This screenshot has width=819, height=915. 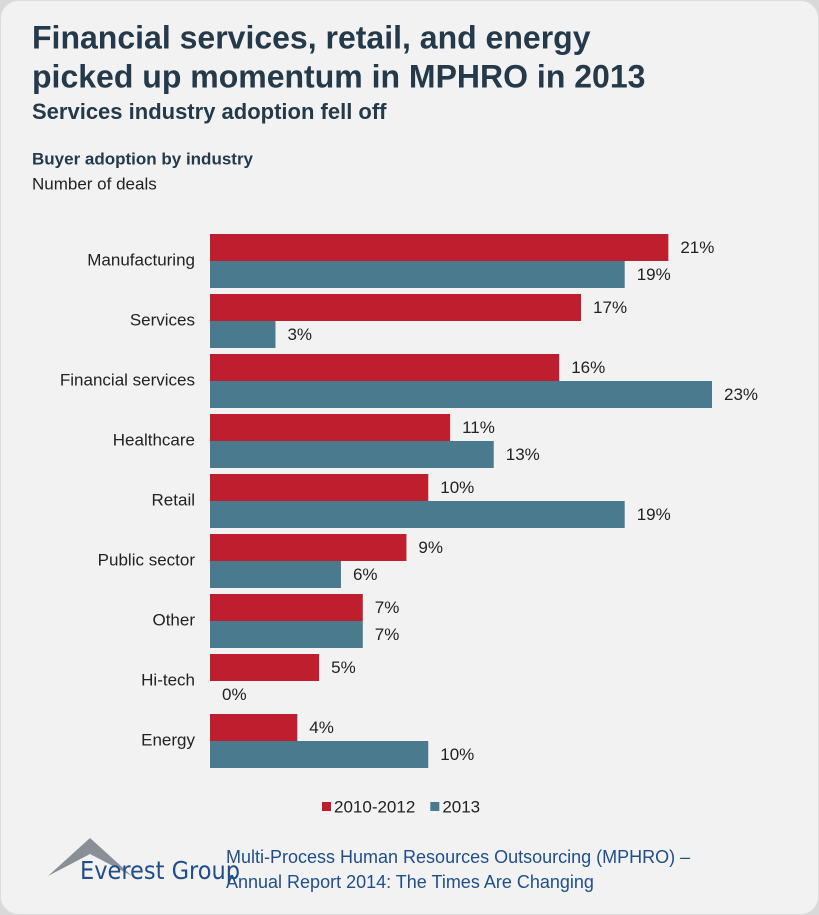 I want to click on legend-label: 2013, so click(x=461, y=806).